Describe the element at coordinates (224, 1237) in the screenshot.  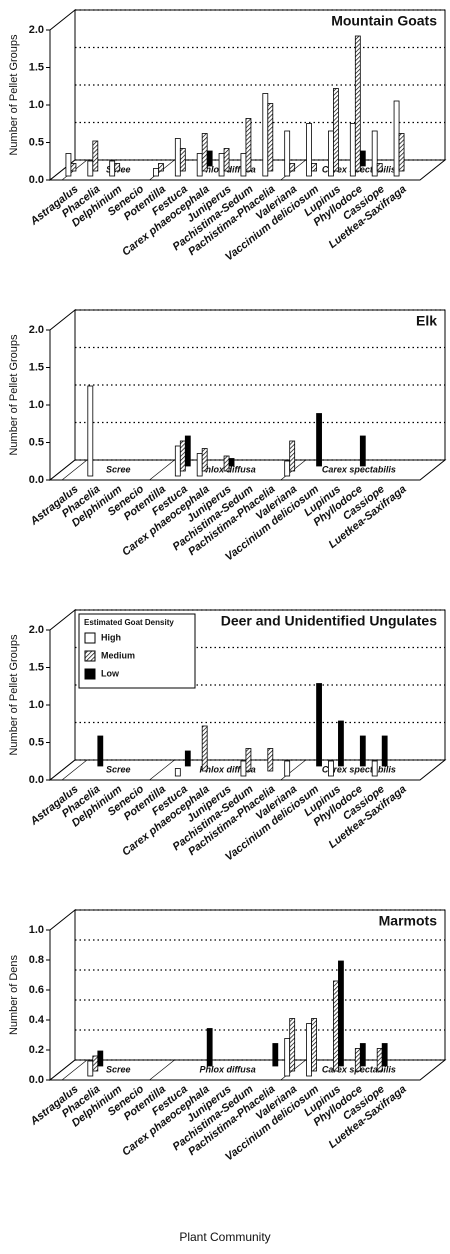
I see `x-axis-label: Plant Community` at that location.